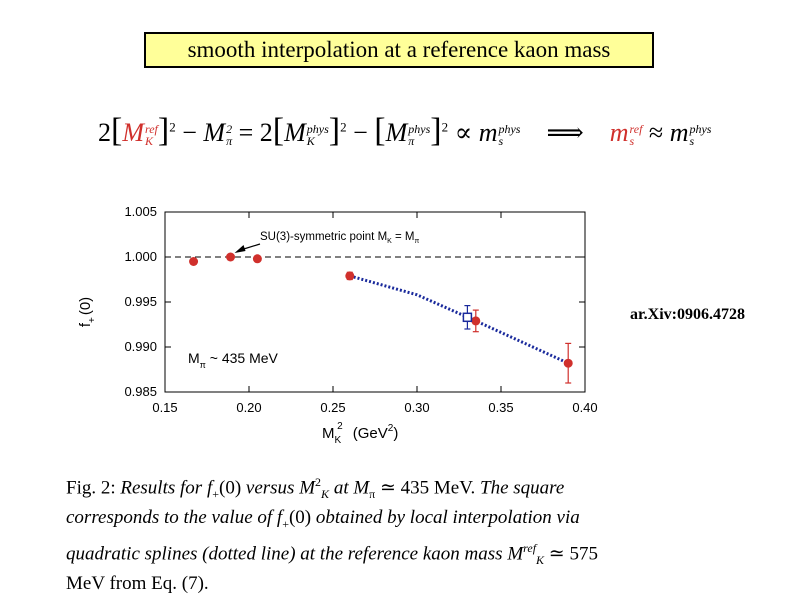 This screenshot has height=600, width=800. I want to click on svg-text: f+(0), so click(87, 312).